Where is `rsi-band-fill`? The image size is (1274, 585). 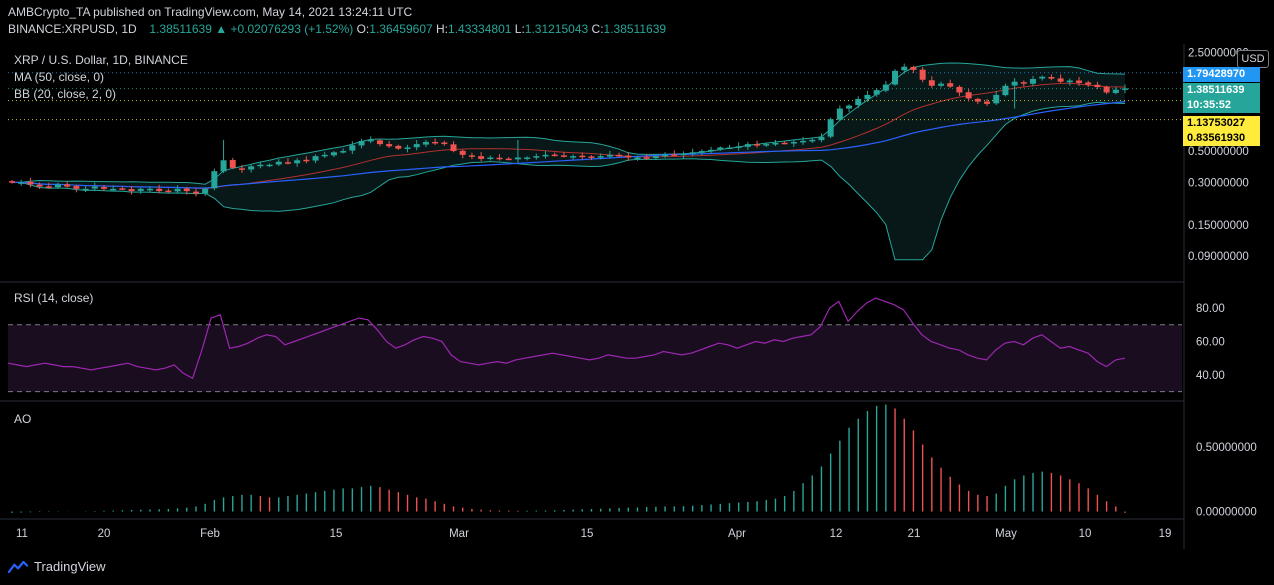 rsi-band-fill is located at coordinates (595, 358).